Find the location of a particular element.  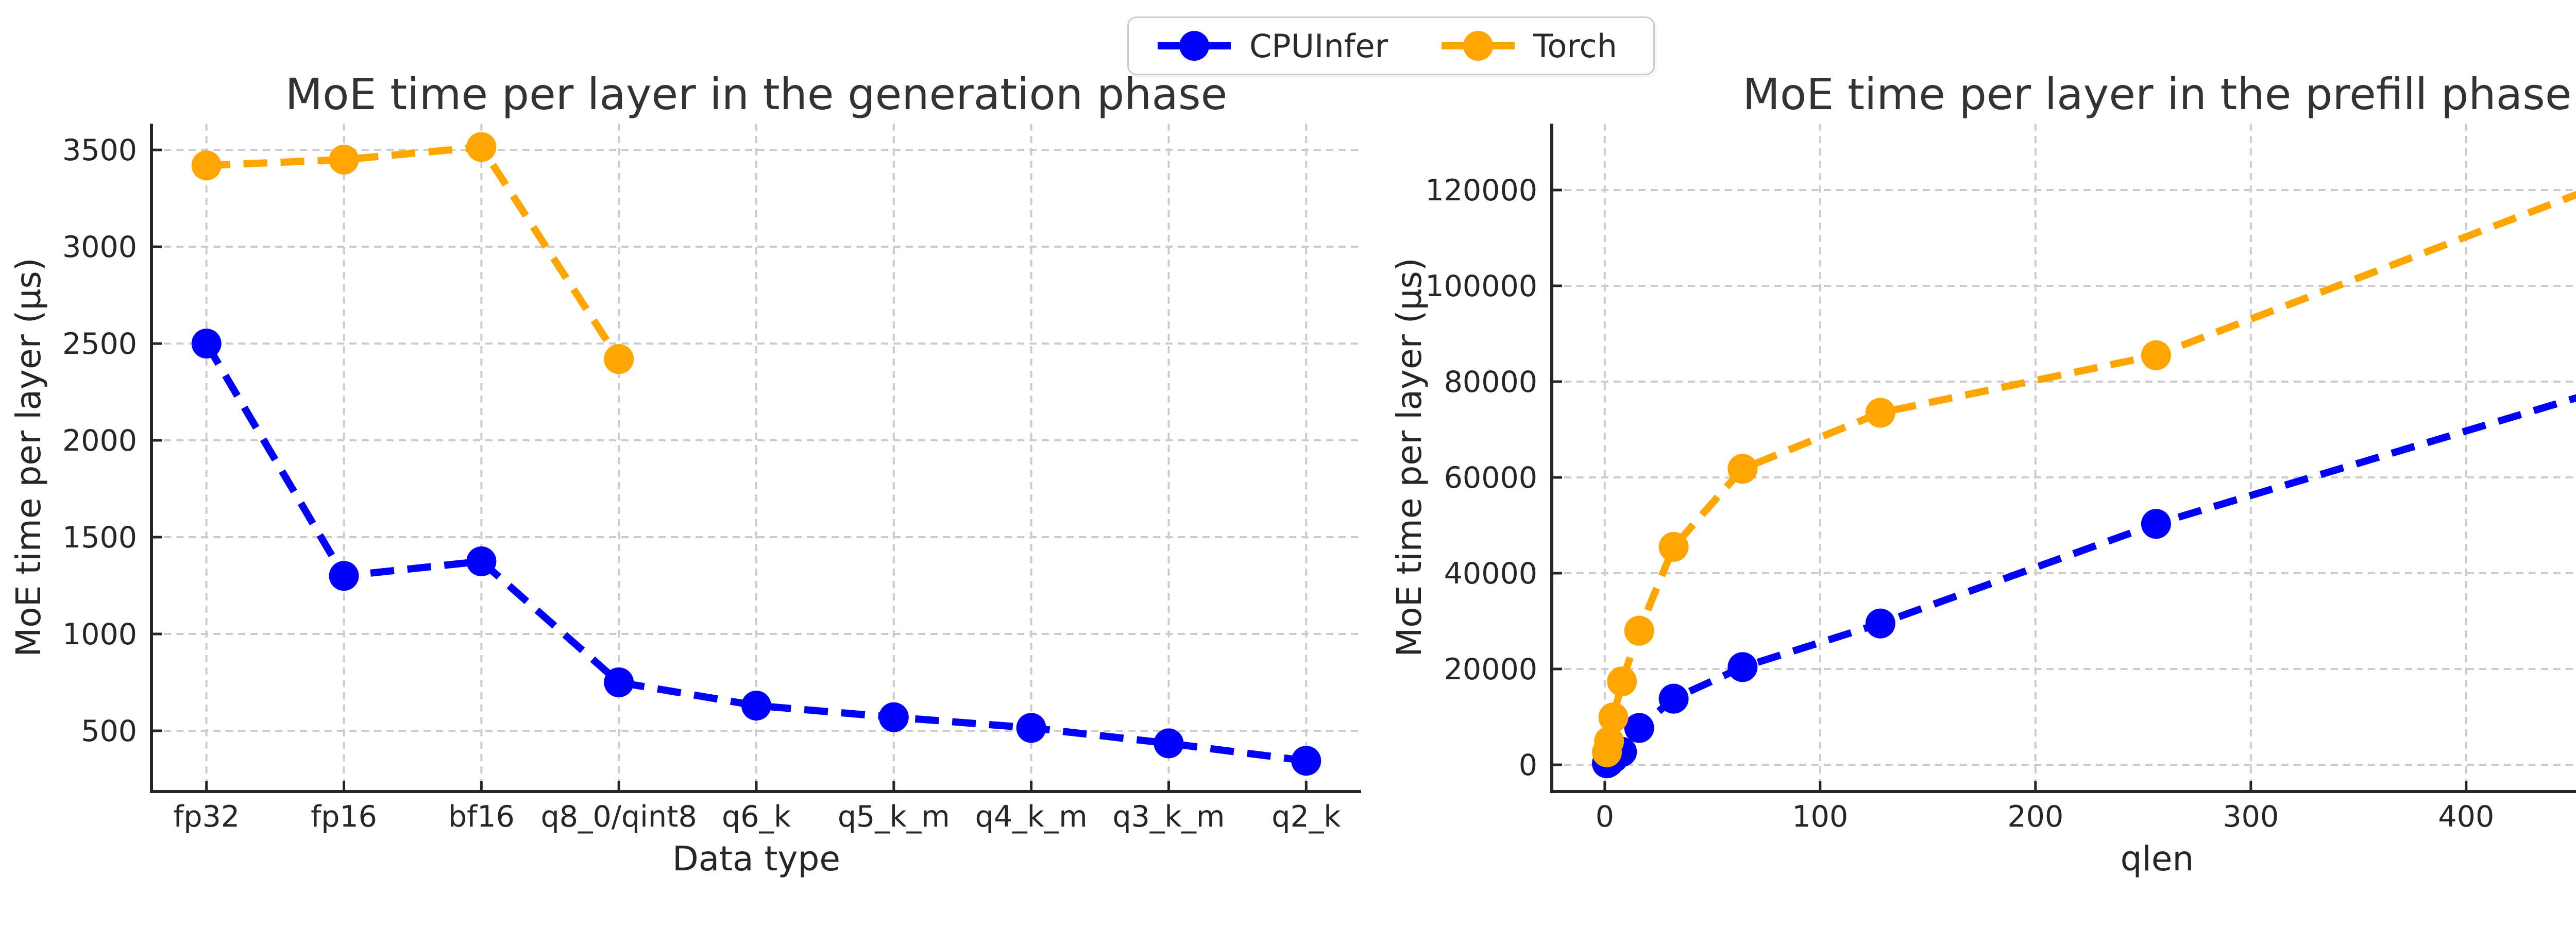

y-tick-label: 100000 is located at coordinates (1481, 286).